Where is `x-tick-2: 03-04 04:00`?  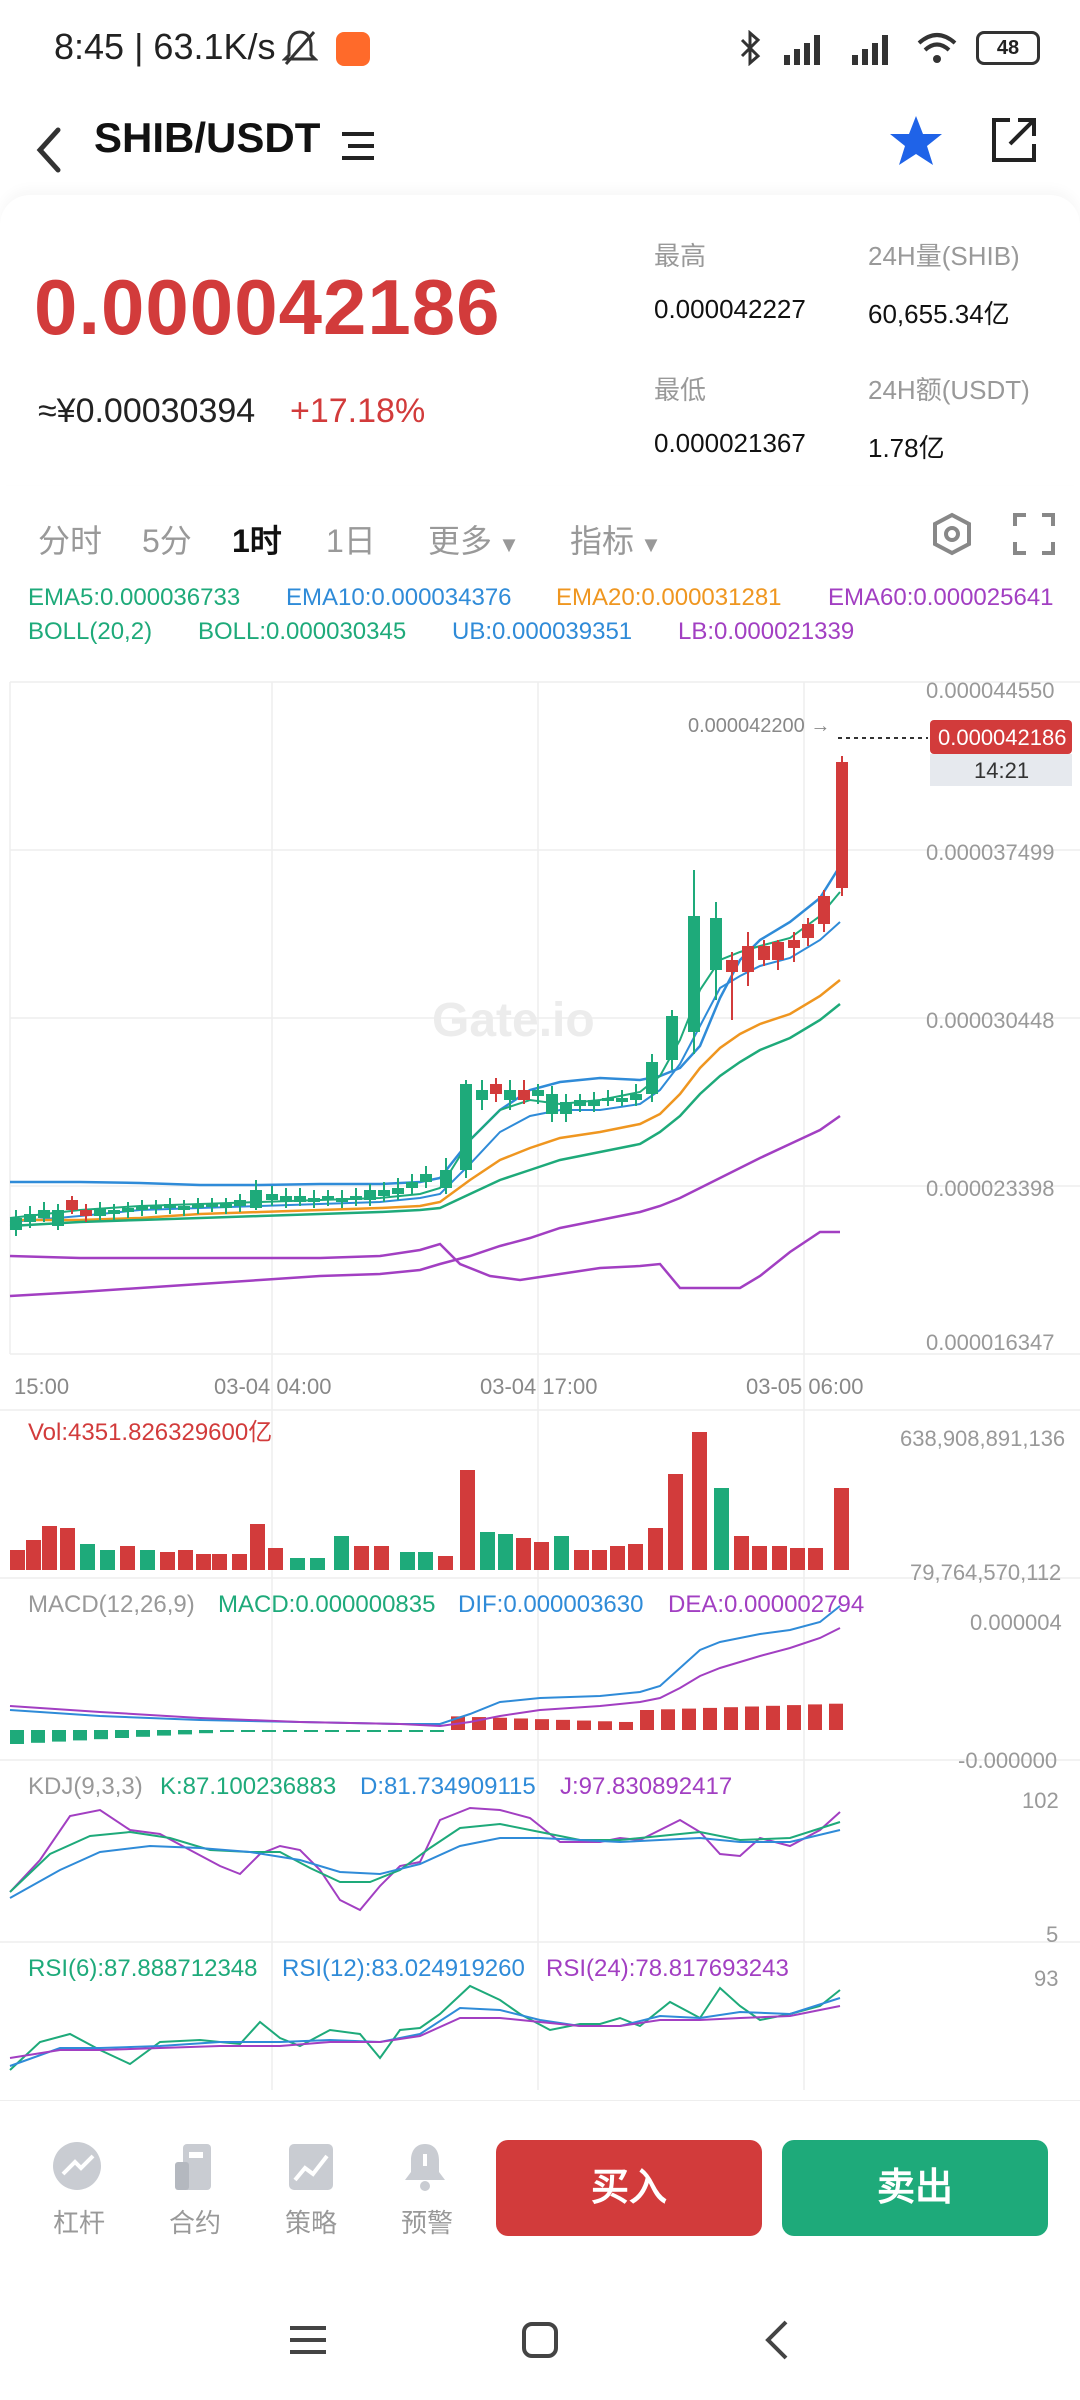 x-tick-2: 03-04 04:00 is located at coordinates (272, 1386).